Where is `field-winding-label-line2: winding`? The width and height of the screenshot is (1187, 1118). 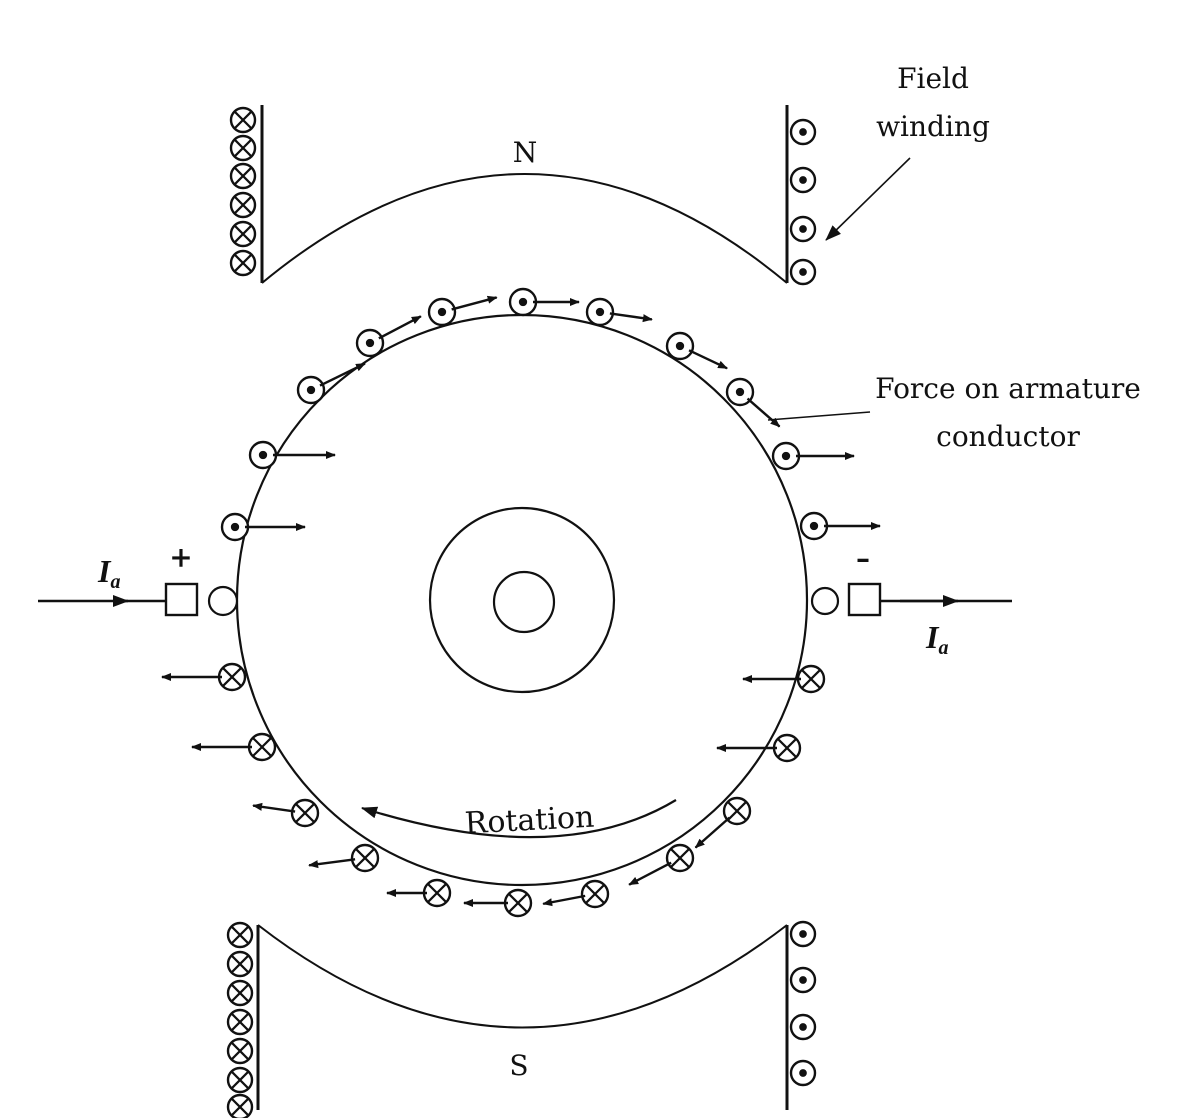
field-winding-label-line2: winding is located at coordinates (933, 126).